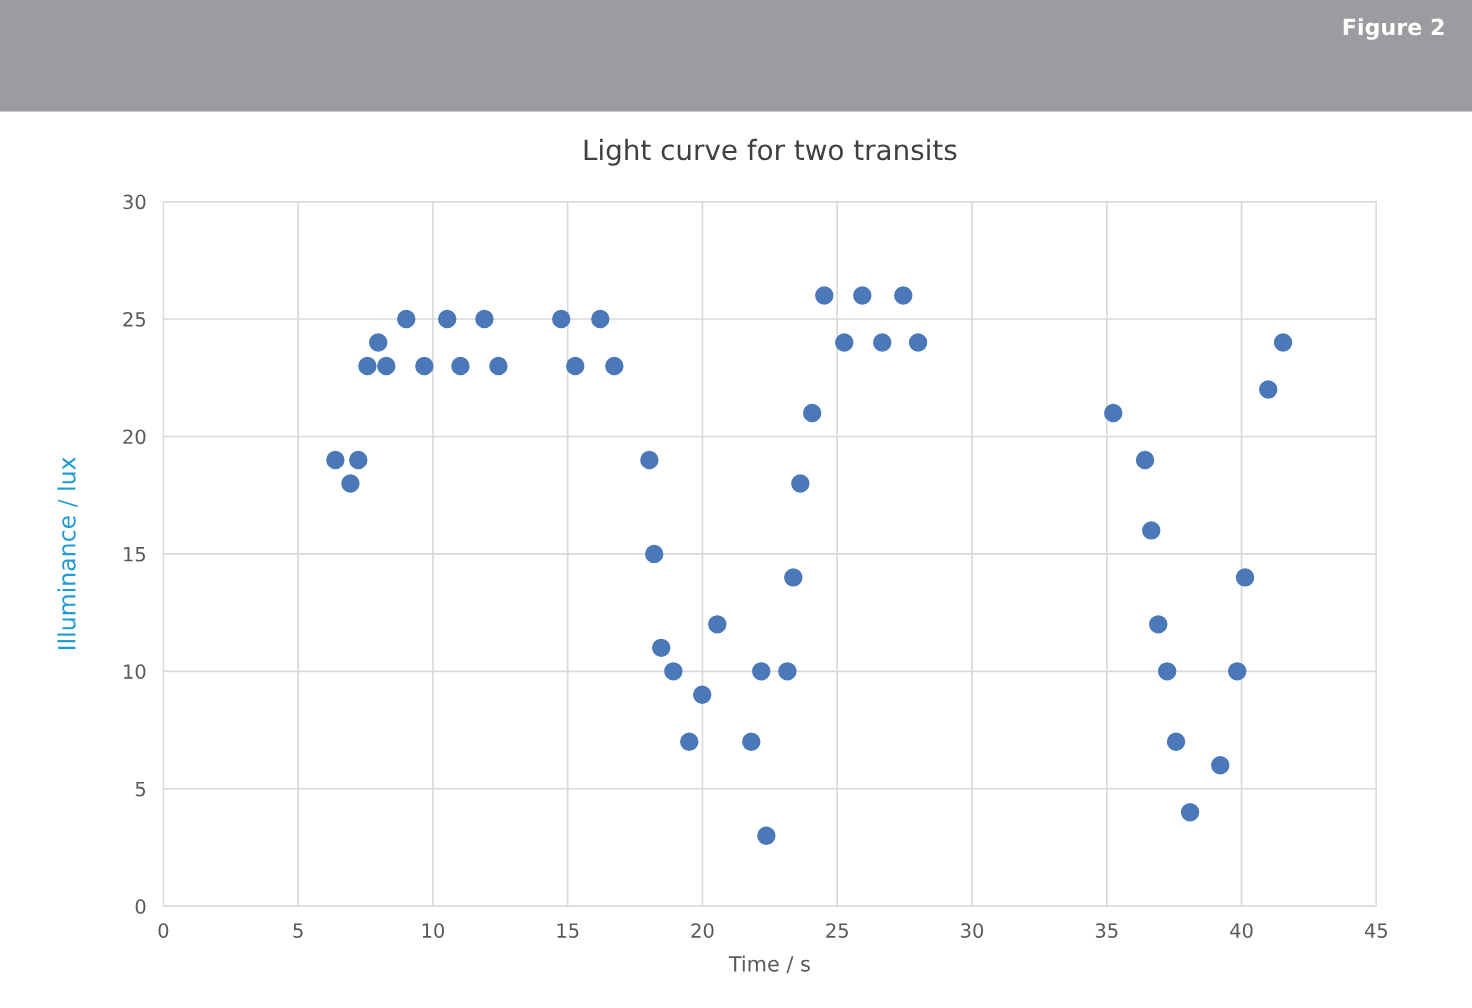  Describe the element at coordinates (134, 319) in the screenshot. I see `y-tick-label: 25` at that location.